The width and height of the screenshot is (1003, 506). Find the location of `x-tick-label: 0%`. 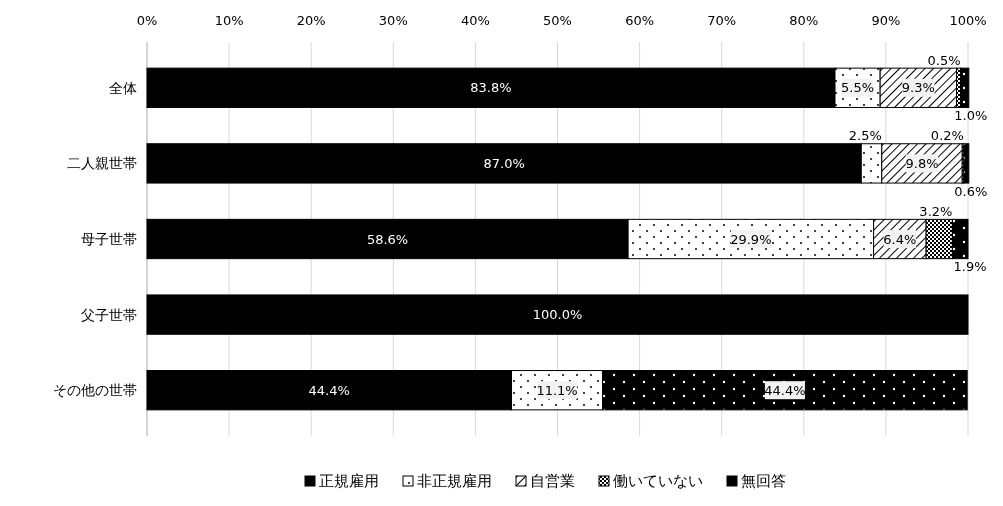

x-tick-label: 0% is located at coordinates (147, 20).